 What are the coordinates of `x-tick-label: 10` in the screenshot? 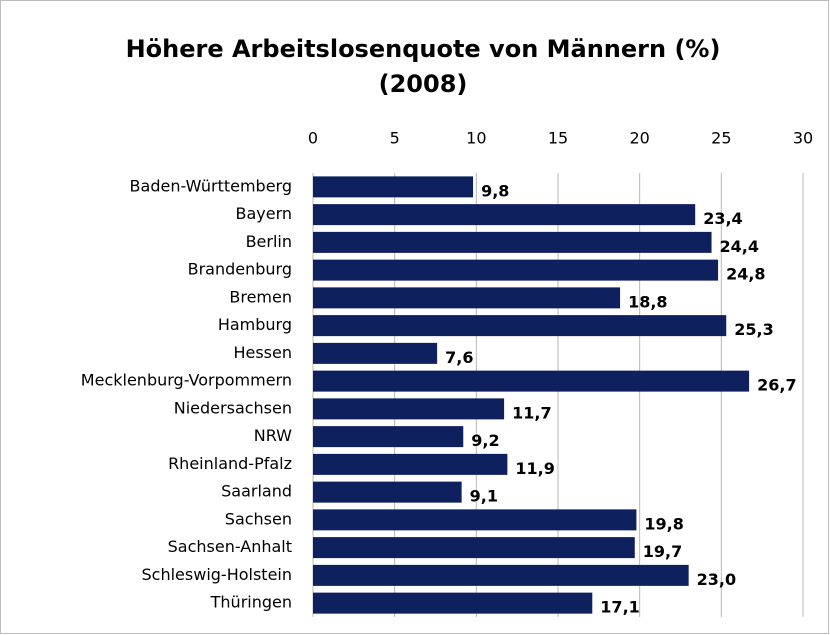 It's located at (476, 138).